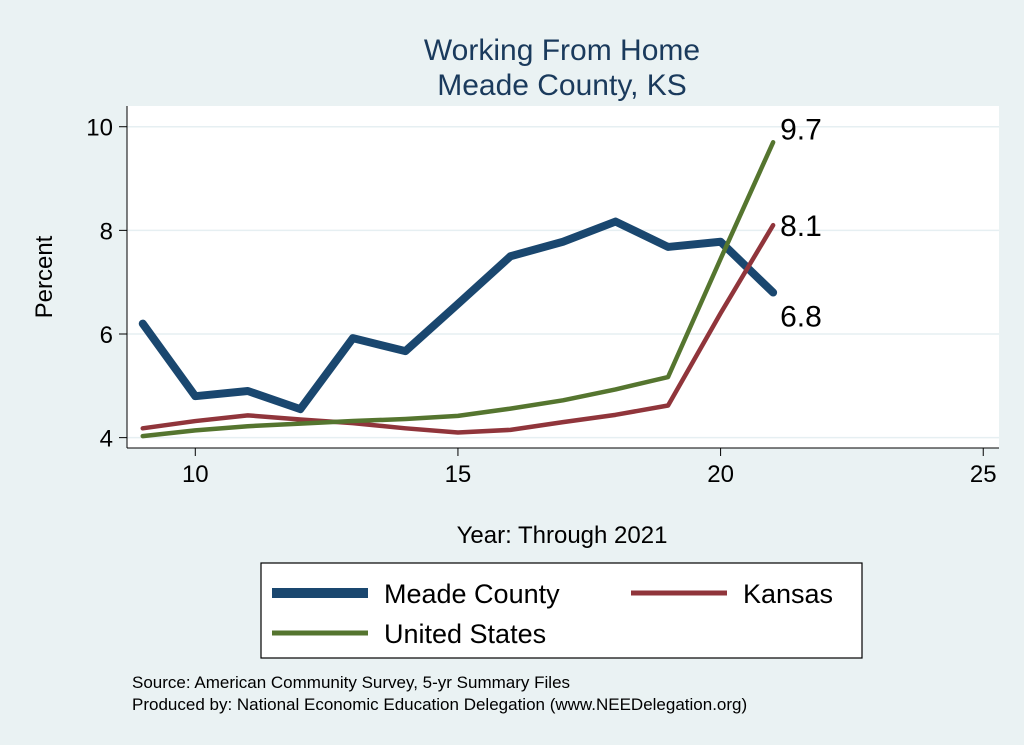 This screenshot has width=1024, height=745. What do you see at coordinates (983, 474) in the screenshot?
I see `x-tick-label-25: 25` at bounding box center [983, 474].